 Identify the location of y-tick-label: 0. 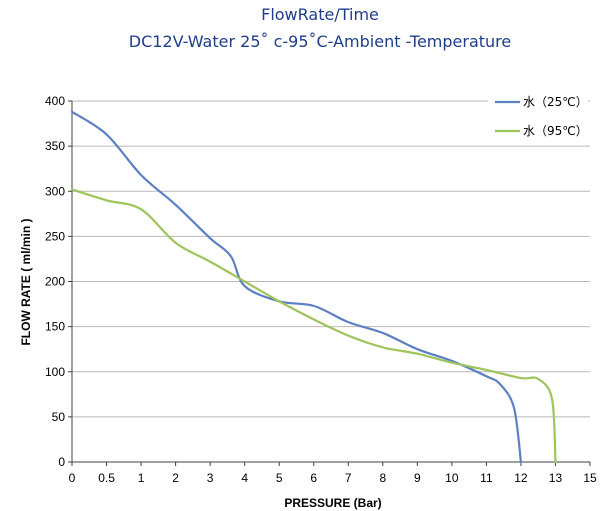
(61, 462).